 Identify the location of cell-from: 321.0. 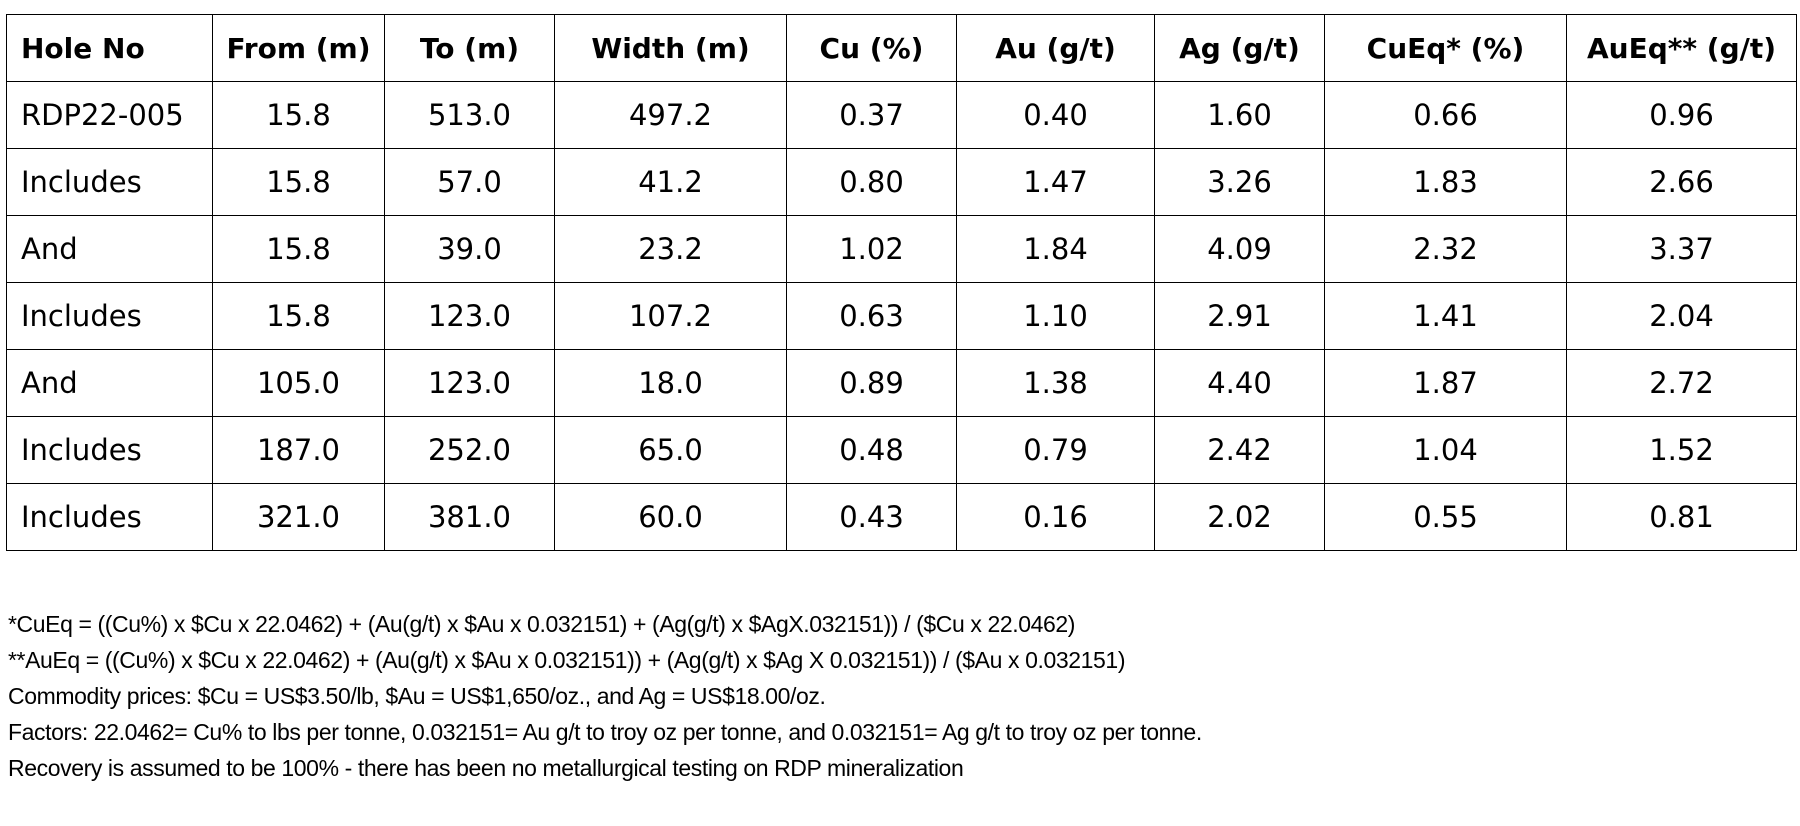
(298, 517).